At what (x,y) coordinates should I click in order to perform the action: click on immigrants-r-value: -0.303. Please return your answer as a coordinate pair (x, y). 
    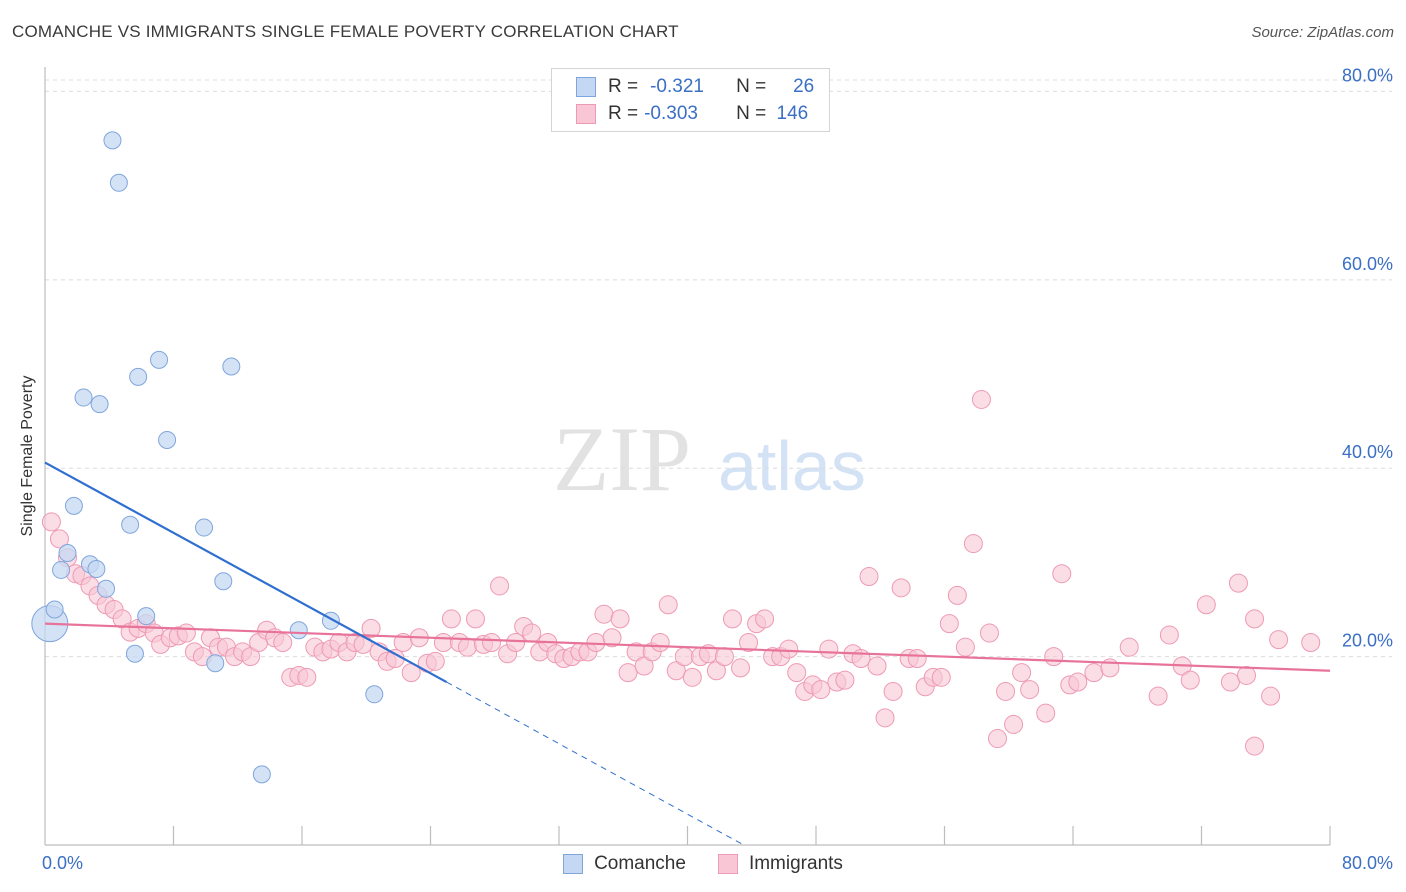
    Looking at the image, I should click on (671, 113).